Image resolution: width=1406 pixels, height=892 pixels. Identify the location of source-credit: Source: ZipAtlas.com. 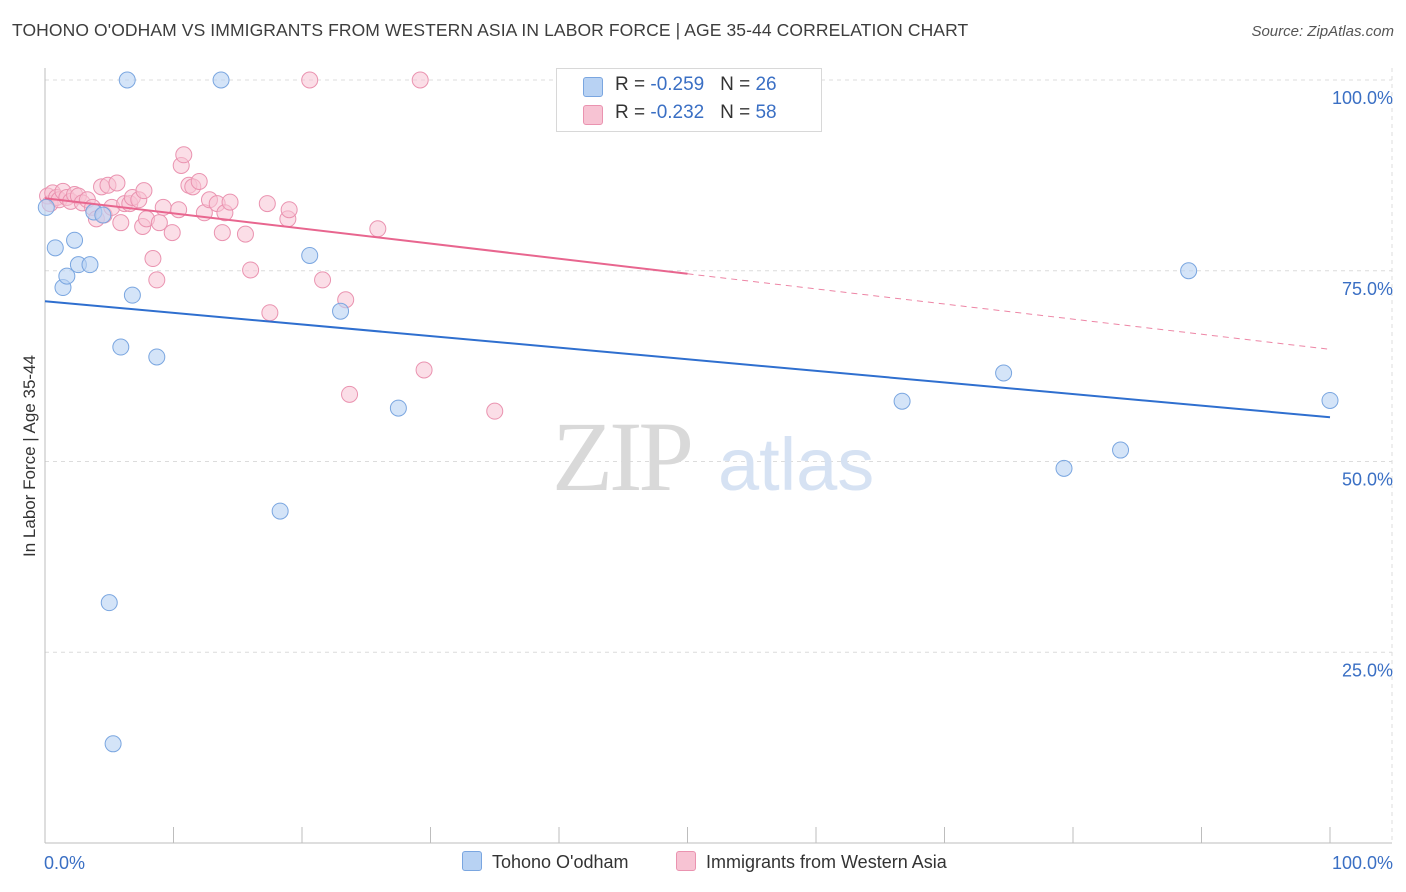
(1322, 31).